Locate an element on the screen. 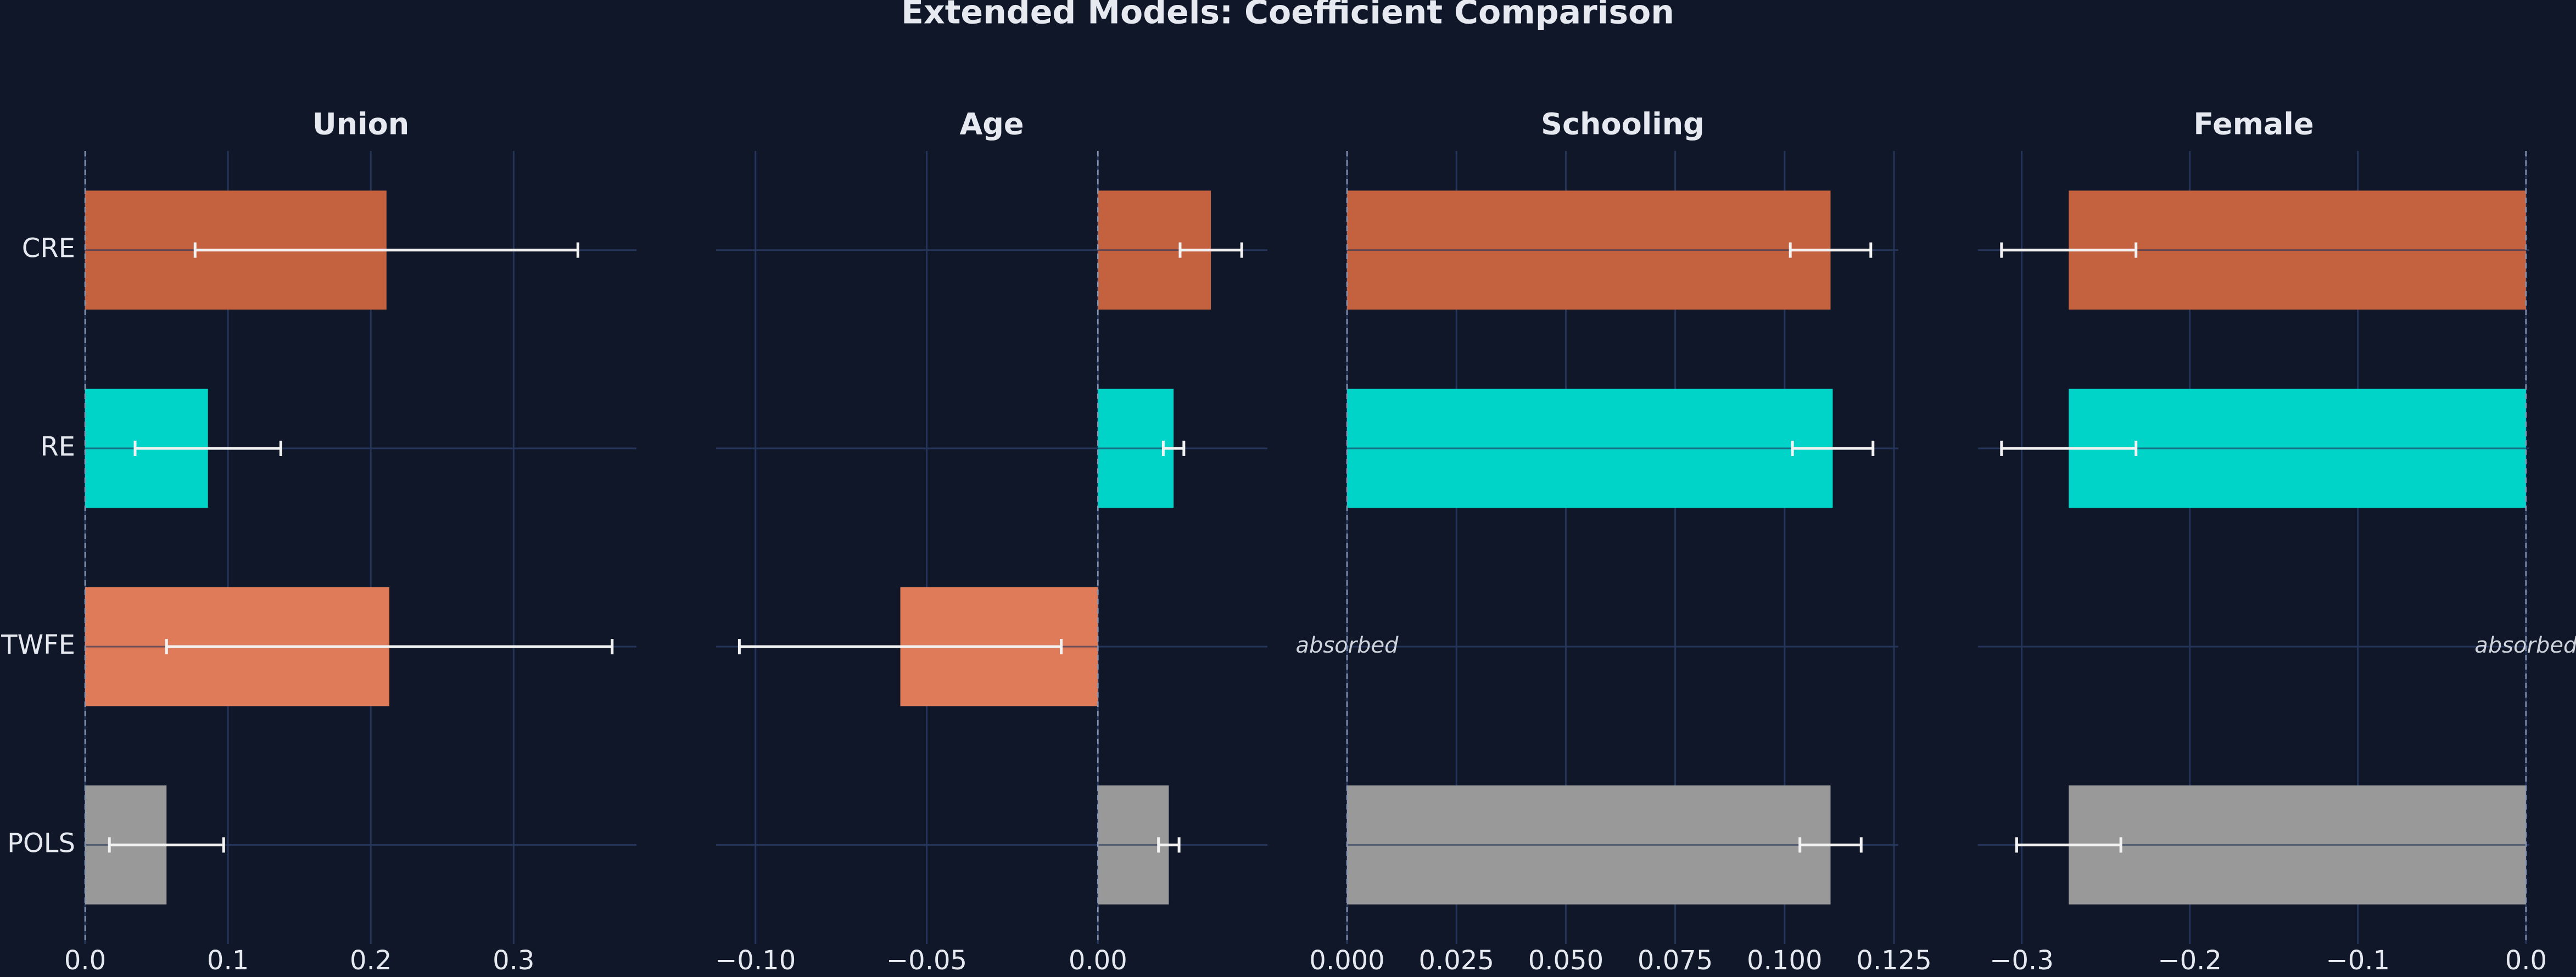  panel-title: Union is located at coordinates (361, 124).